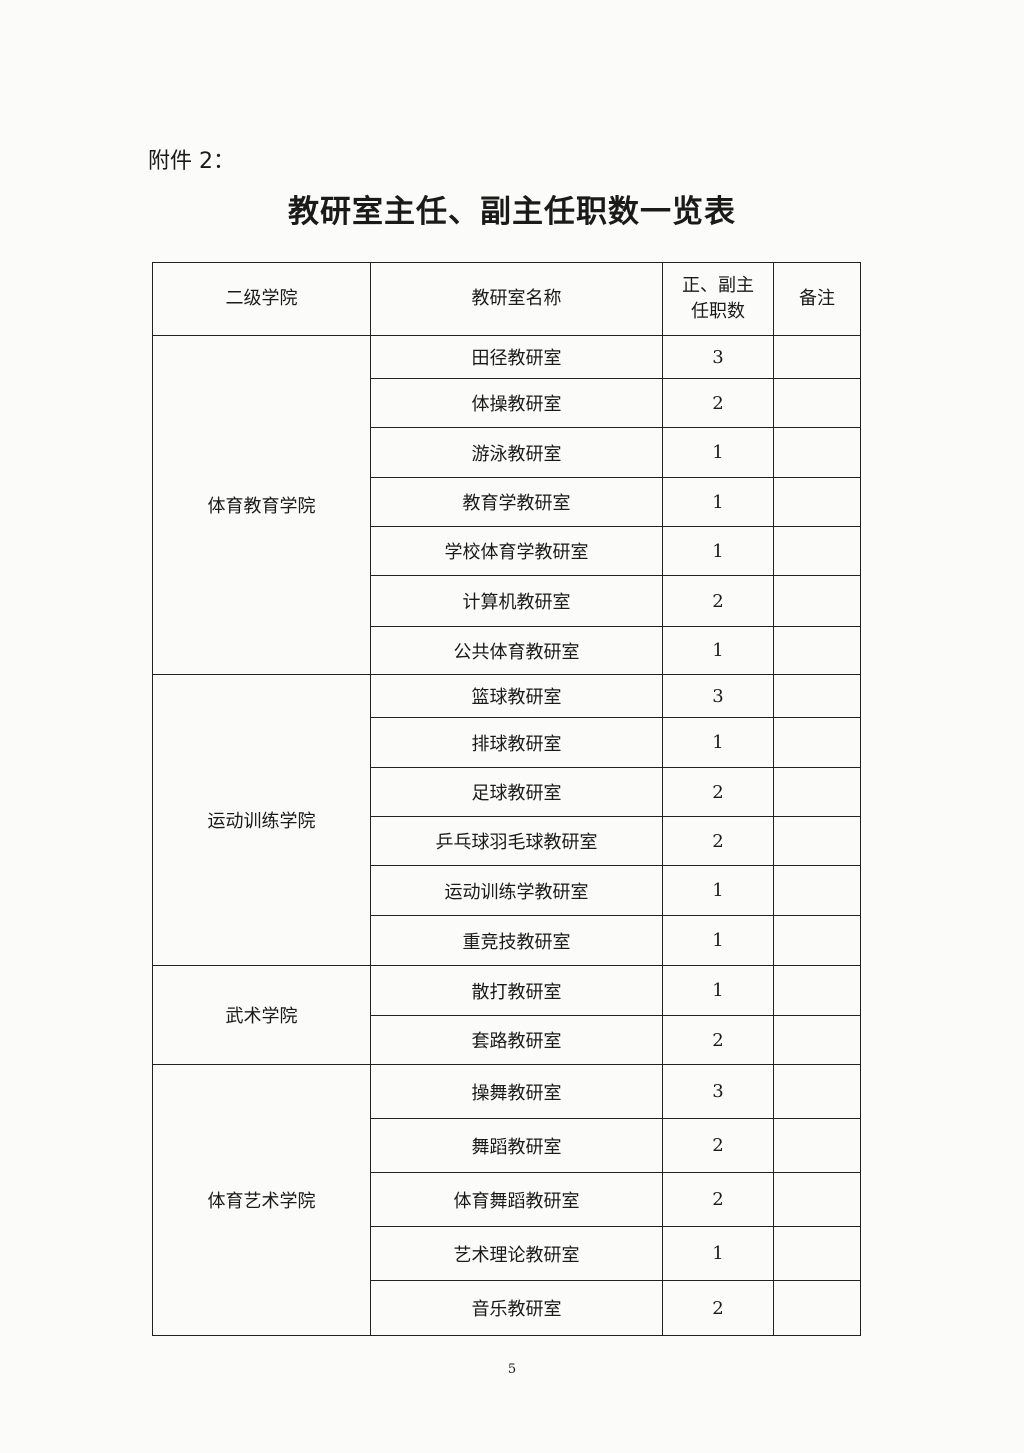 The image size is (1024, 1453). I want to click on office-cell: 乒乓球羽毛球教研室, so click(516, 841).